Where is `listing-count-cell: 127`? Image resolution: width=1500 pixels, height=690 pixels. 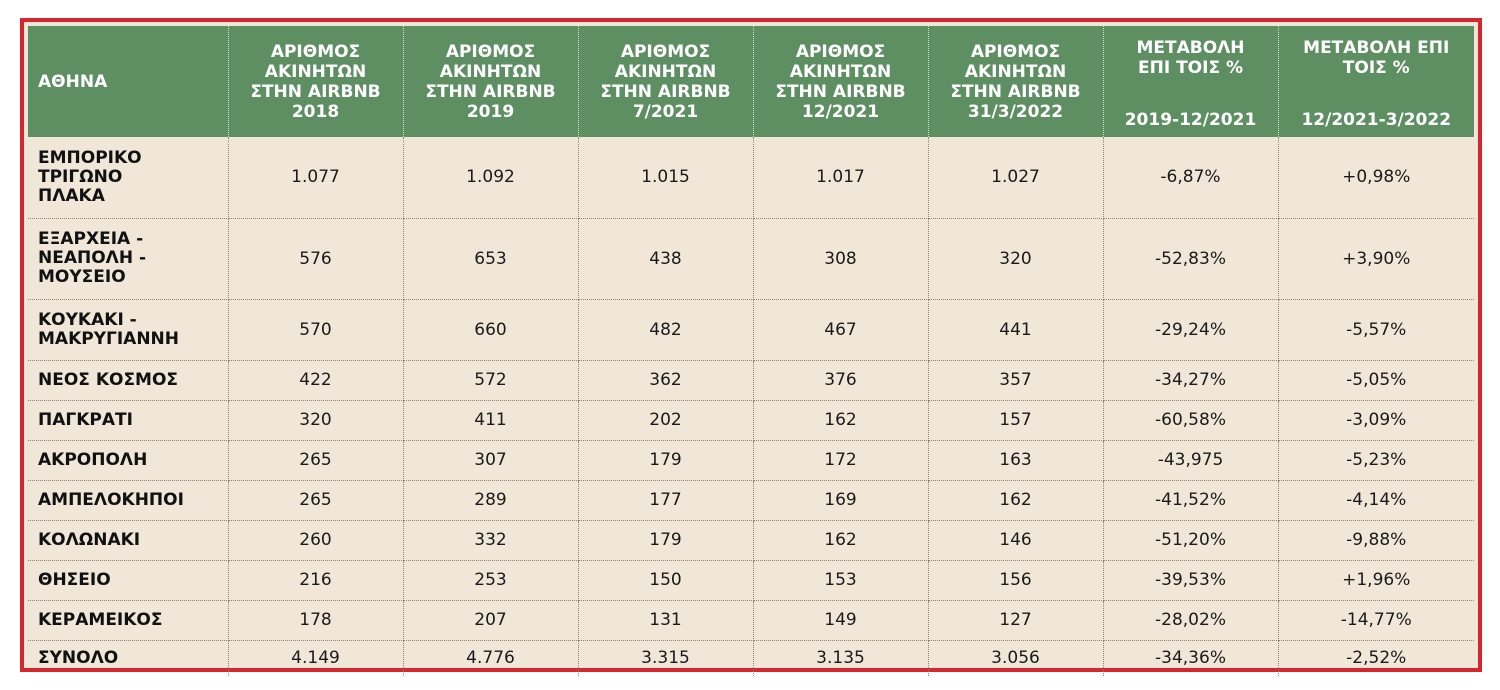
listing-count-cell: 127 is located at coordinates (1016, 620).